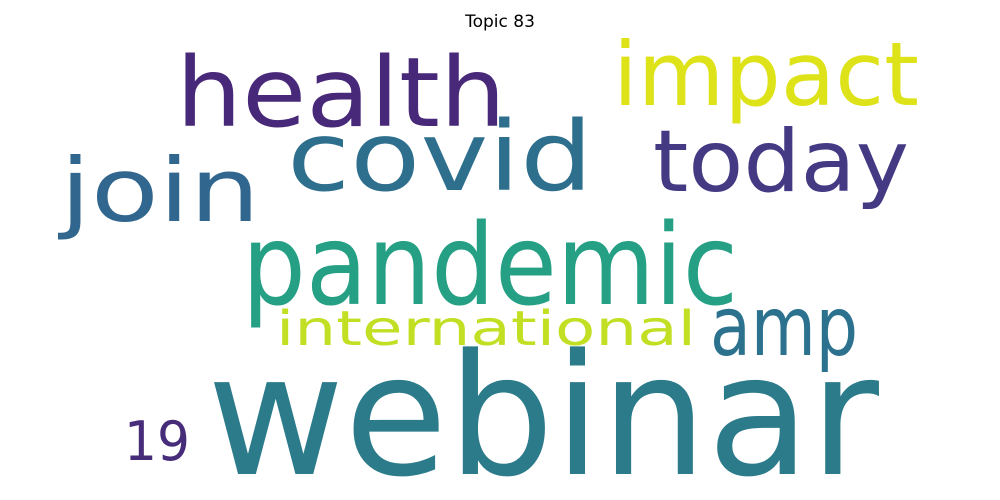 The width and height of the screenshot is (1000, 500). What do you see at coordinates (157, 441) in the screenshot?
I see `word-19: 19` at bounding box center [157, 441].